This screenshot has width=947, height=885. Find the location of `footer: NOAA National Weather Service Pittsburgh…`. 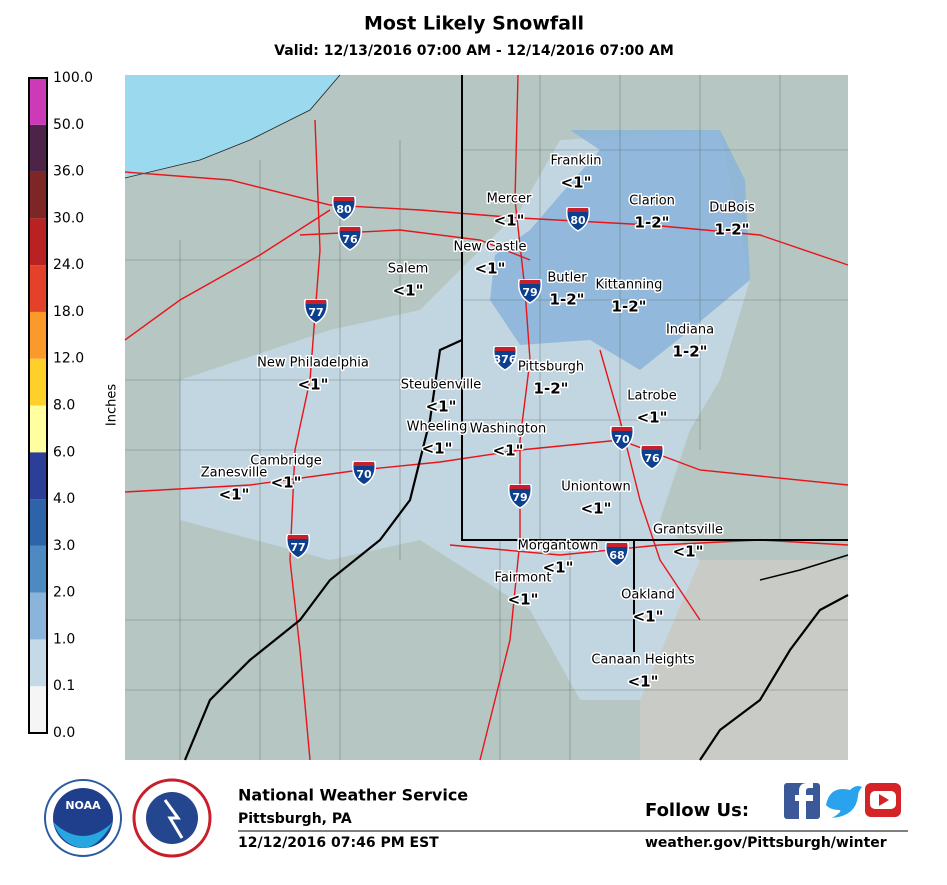

footer: NOAA National Weather Service Pittsburgh… is located at coordinates (476, 818).